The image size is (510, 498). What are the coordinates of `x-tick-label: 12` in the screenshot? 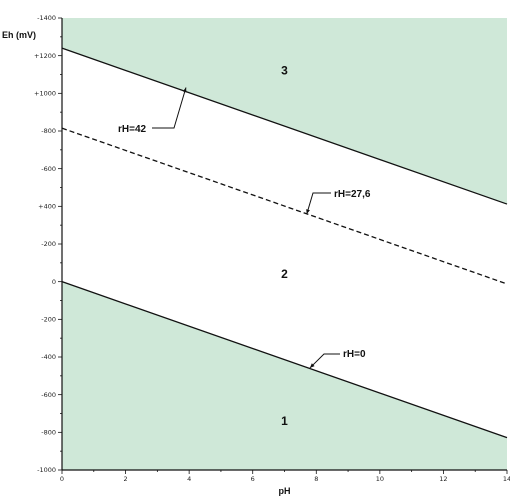 It's located at (443, 479).